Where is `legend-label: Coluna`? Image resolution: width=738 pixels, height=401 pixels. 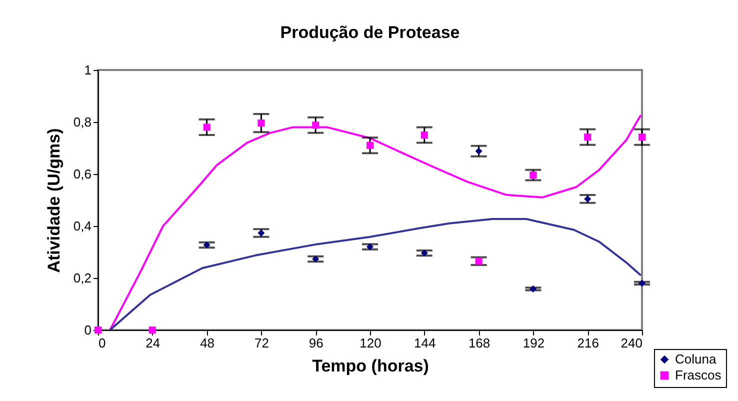
legend-label: Coluna is located at coordinates (696, 359).